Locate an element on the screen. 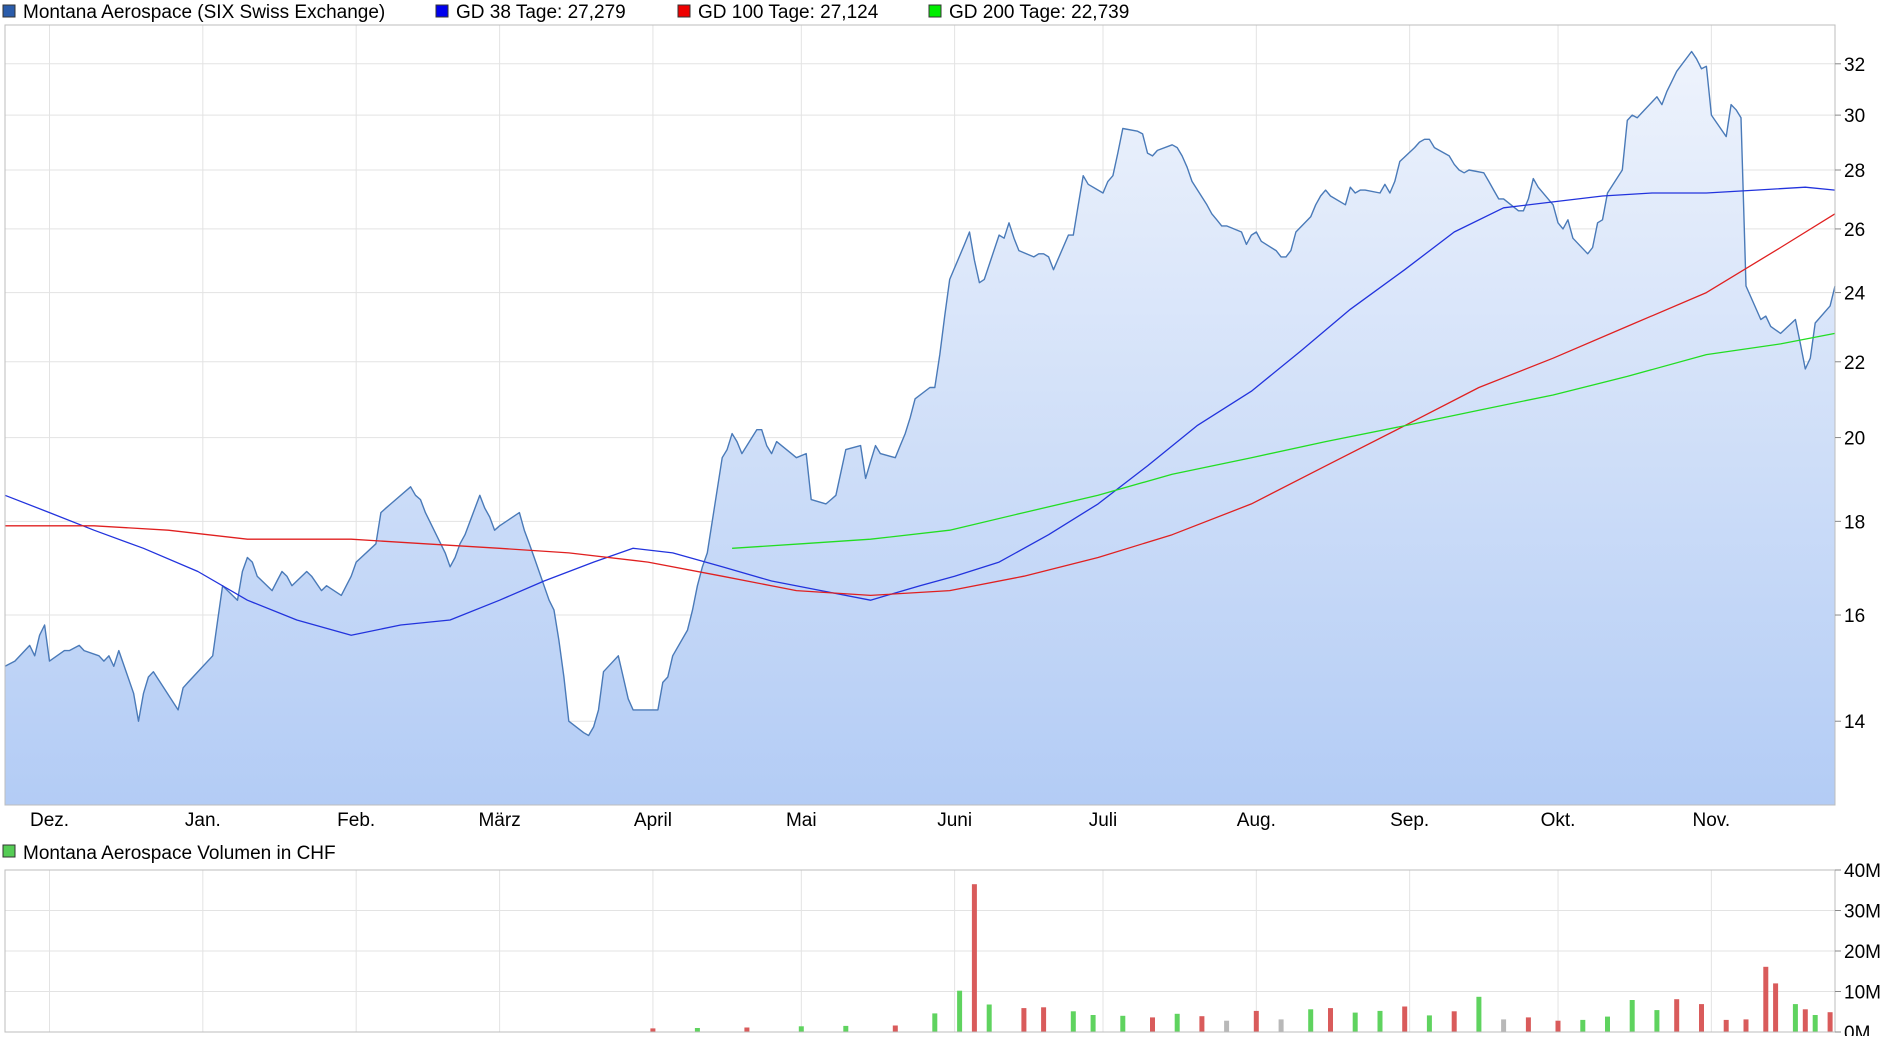 The image size is (1880, 1041). volume-bars is located at coordinates (1241, 958).